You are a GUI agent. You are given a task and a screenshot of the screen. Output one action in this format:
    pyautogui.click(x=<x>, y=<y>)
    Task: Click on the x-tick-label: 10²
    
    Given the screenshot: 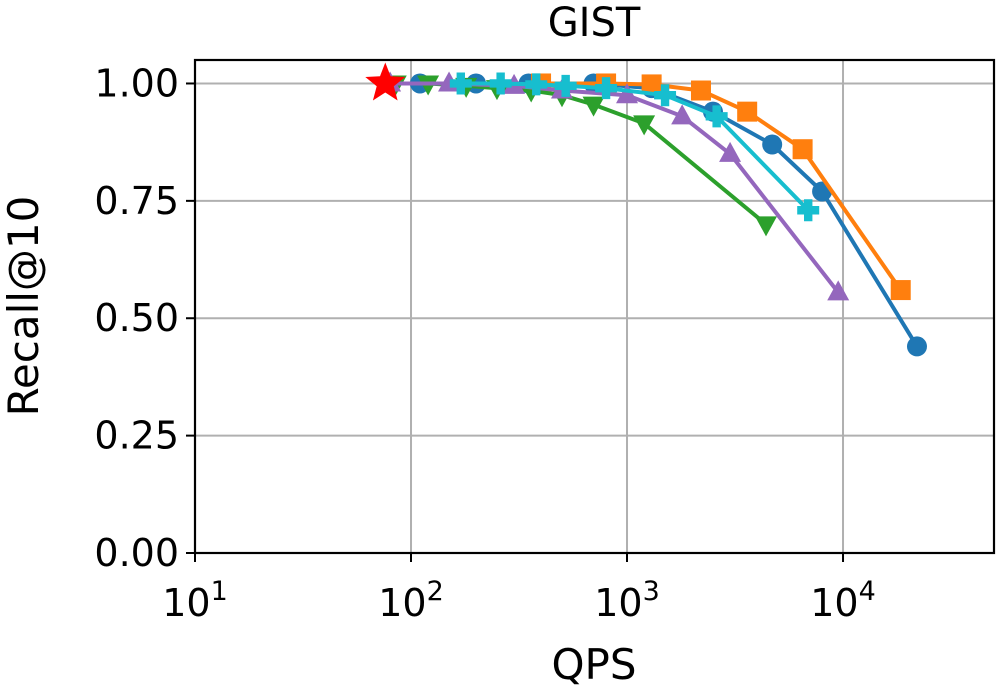 What is the action you would take?
    pyautogui.click(x=411, y=600)
    